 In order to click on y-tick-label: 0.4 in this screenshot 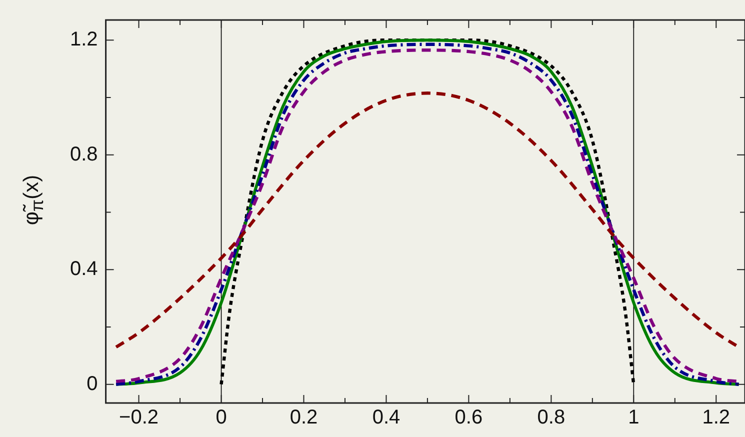, I will do `click(84, 269)`.